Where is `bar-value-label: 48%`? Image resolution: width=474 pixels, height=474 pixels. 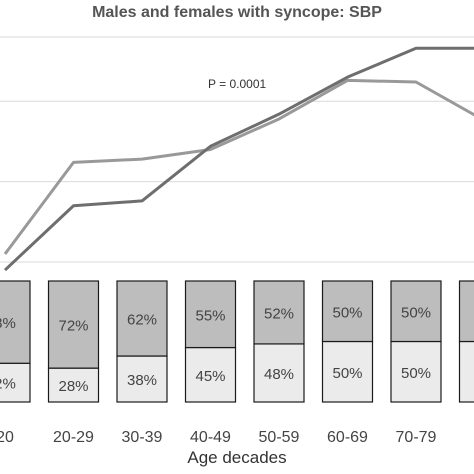
bar-value-label: 48% is located at coordinates (279, 374).